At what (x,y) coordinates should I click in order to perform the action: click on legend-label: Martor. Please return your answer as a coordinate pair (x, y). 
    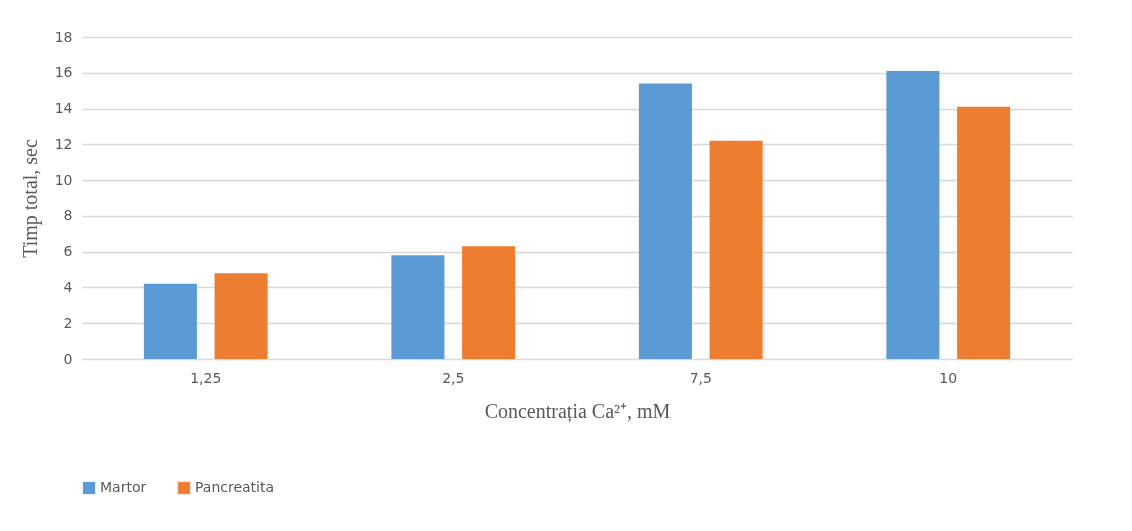
    Looking at the image, I should click on (123, 487).